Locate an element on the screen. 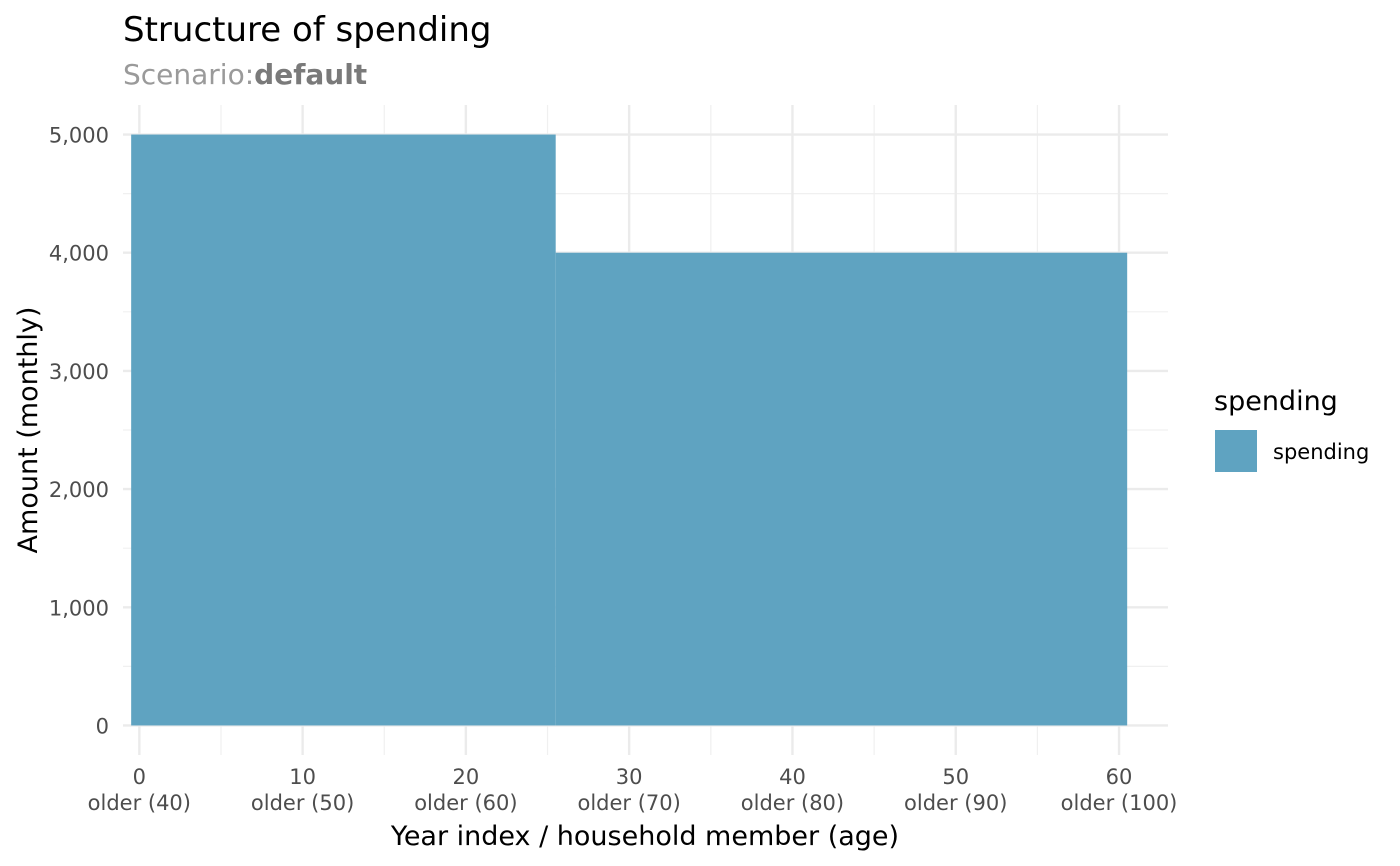  y-tick-label: 4,000 is located at coordinates (79, 254).